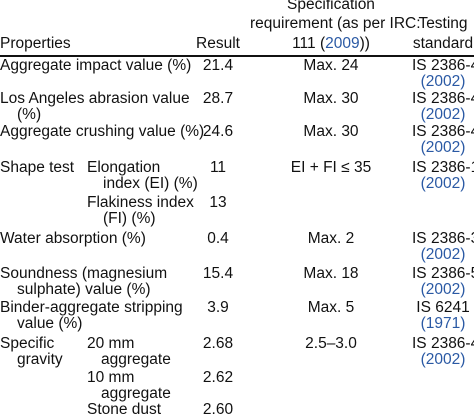  What do you see at coordinates (331, 307) in the screenshot?
I see `spec-cell: Max. 5` at bounding box center [331, 307].